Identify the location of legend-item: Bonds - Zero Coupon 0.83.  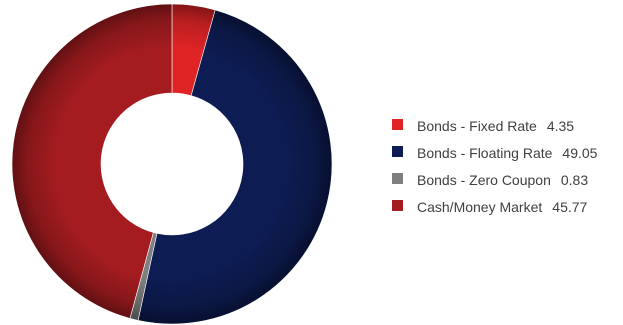
(504, 182).